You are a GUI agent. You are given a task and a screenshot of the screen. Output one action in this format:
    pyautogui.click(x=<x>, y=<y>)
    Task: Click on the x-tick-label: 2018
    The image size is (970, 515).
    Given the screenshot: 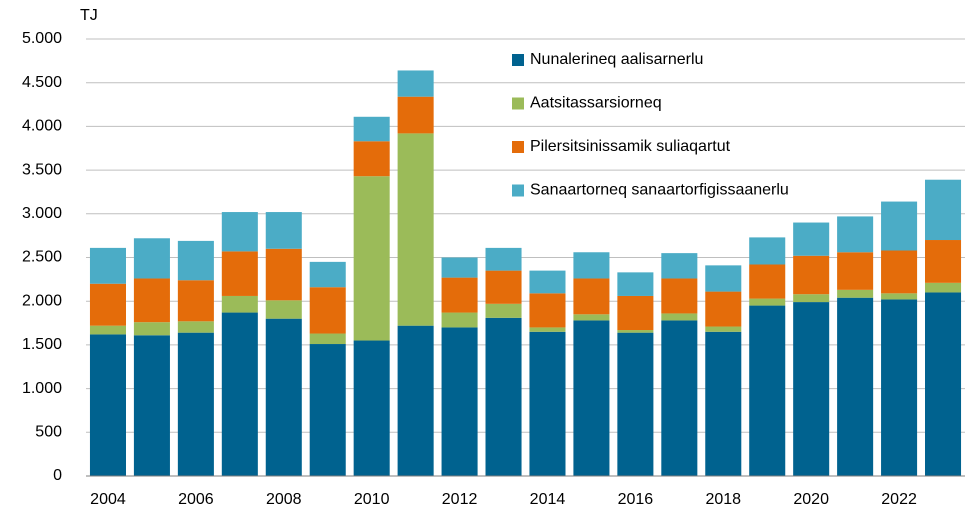 What is the action you would take?
    pyautogui.click(x=723, y=499)
    